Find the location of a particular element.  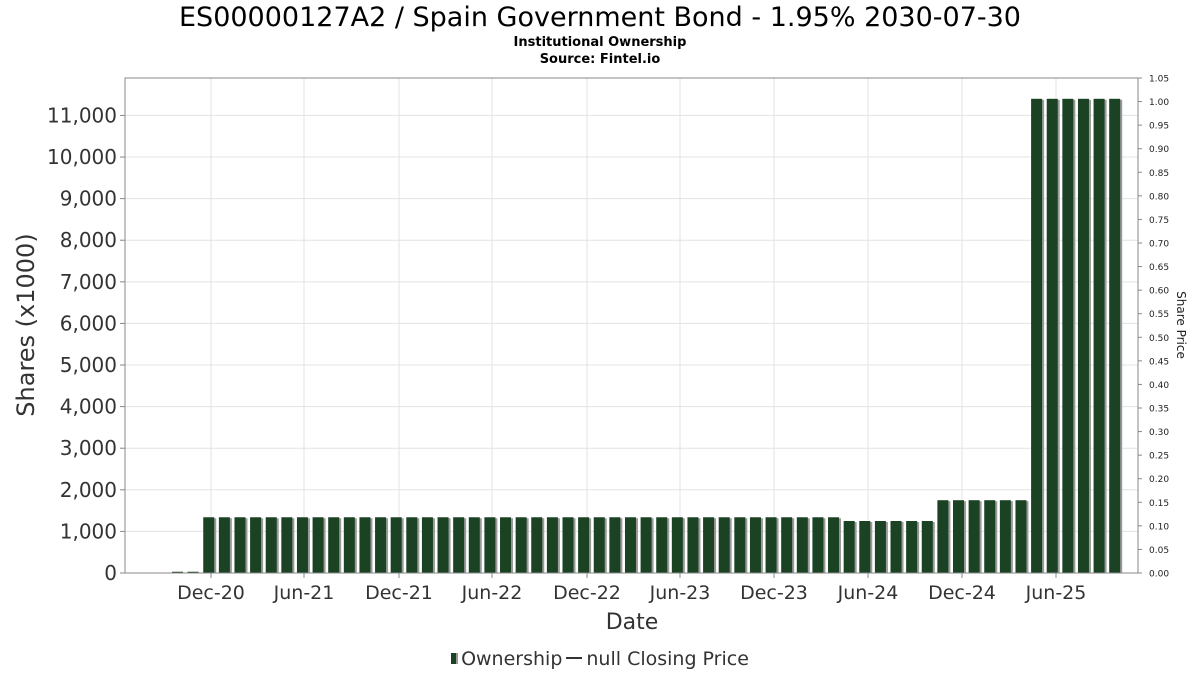

y-tick-label: 5,000 is located at coordinates (88, 365).